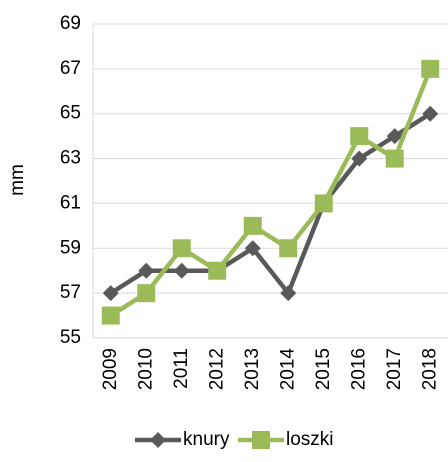  I want to click on x-tick-label: 2010, so click(145, 369).